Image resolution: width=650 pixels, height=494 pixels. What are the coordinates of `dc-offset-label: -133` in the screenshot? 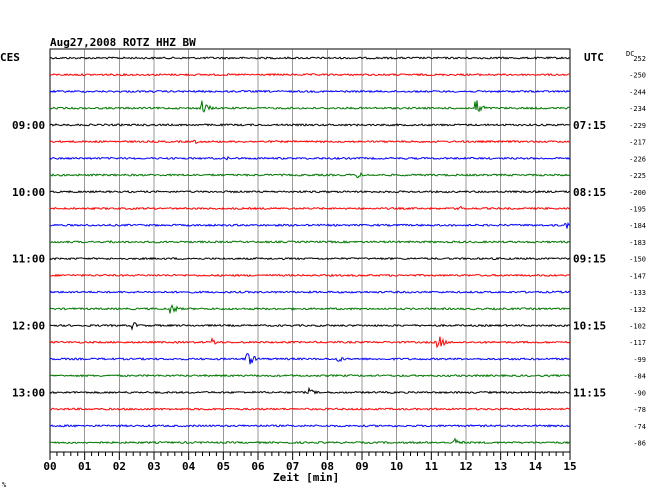 It's located at (637, 293).